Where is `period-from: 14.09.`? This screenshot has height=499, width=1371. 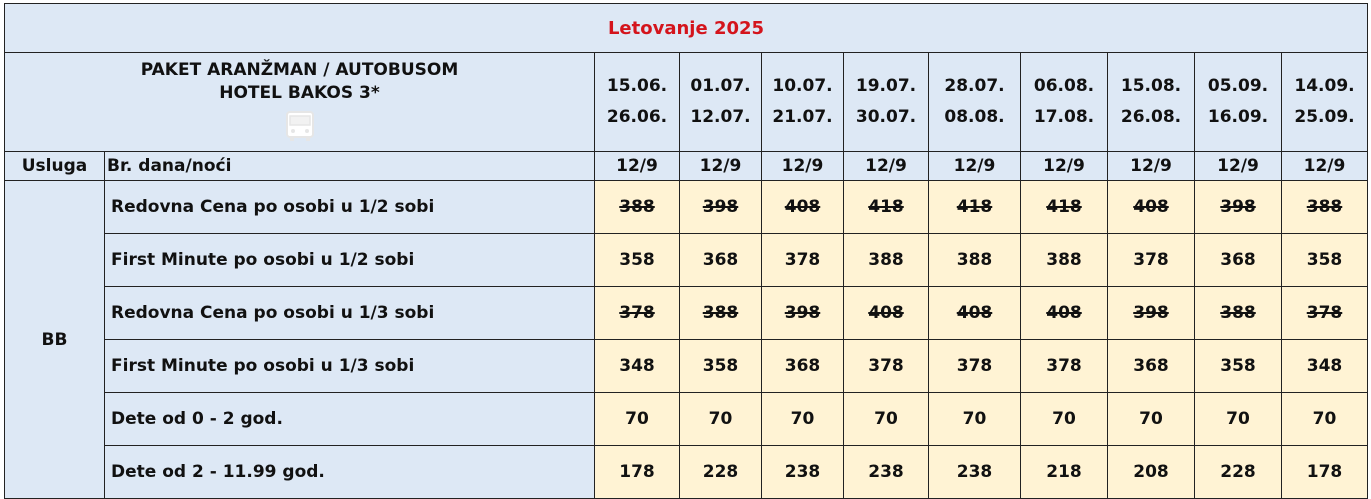 period-from: 14.09. is located at coordinates (1324, 86).